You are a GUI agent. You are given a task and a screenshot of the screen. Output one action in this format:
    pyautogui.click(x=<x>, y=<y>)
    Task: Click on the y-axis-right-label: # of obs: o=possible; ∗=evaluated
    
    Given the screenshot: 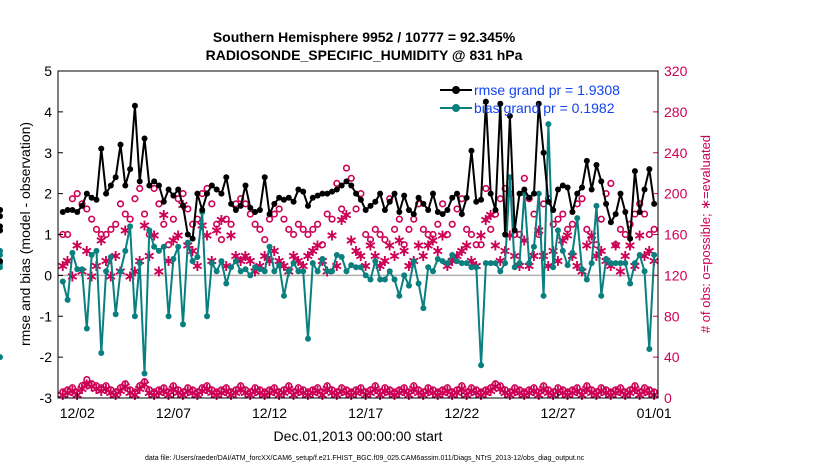 What is the action you would take?
    pyautogui.click(x=705, y=234)
    